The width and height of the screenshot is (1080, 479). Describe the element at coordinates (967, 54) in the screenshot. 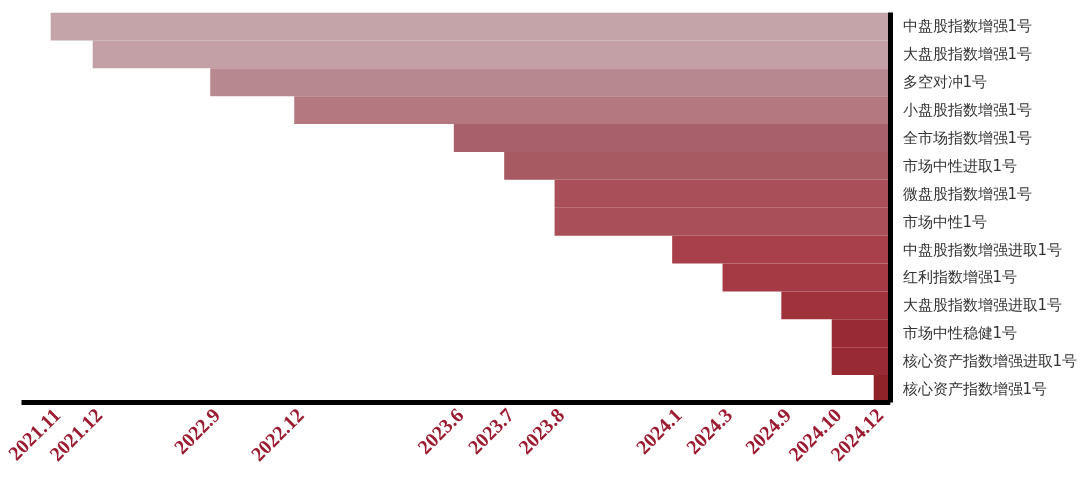

I see `y-tick-label: 大盘股指数增强1号` at that location.